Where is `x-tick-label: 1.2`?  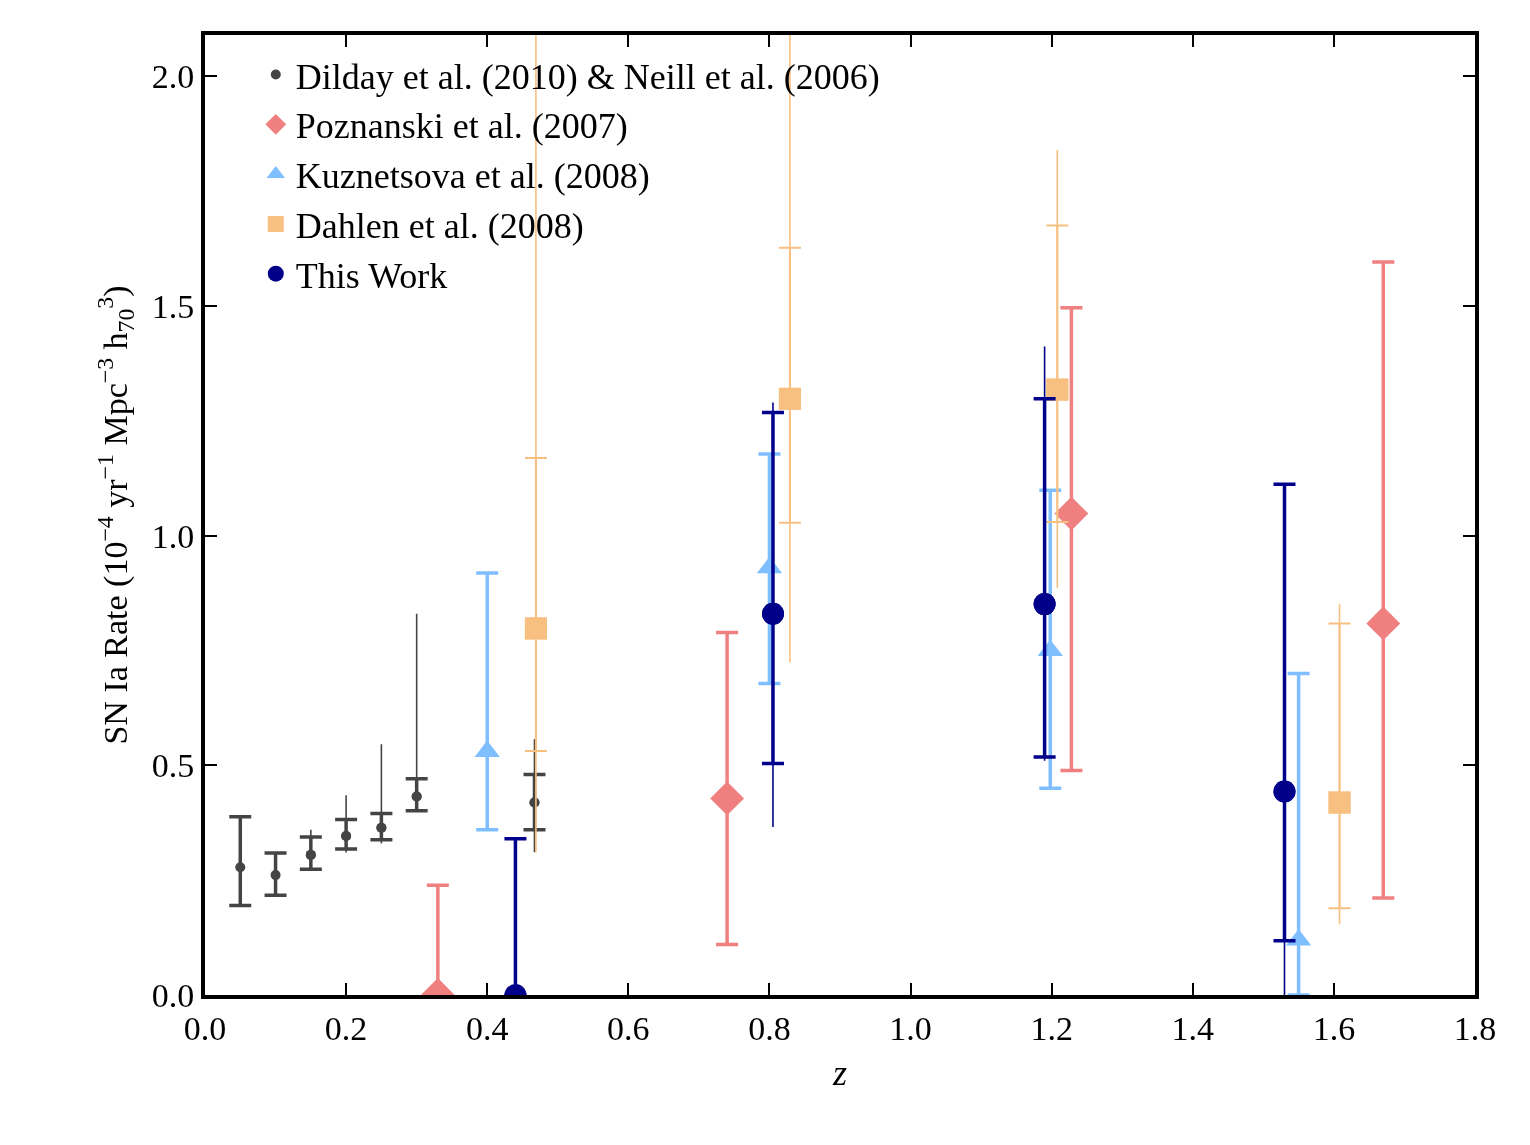
x-tick-label: 1.2 is located at coordinates (1051, 1028).